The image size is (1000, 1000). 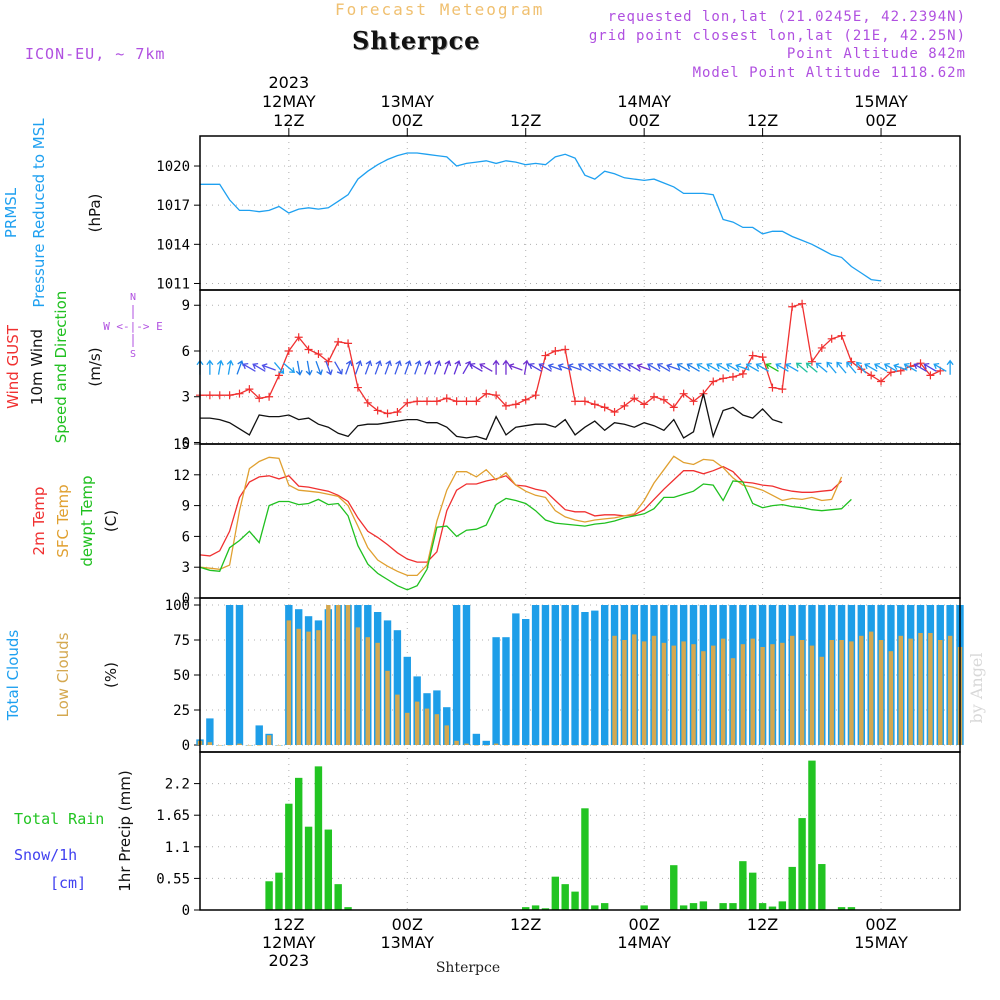 I want to click on axis-title-temp: 2m Temp, so click(x=39, y=521).